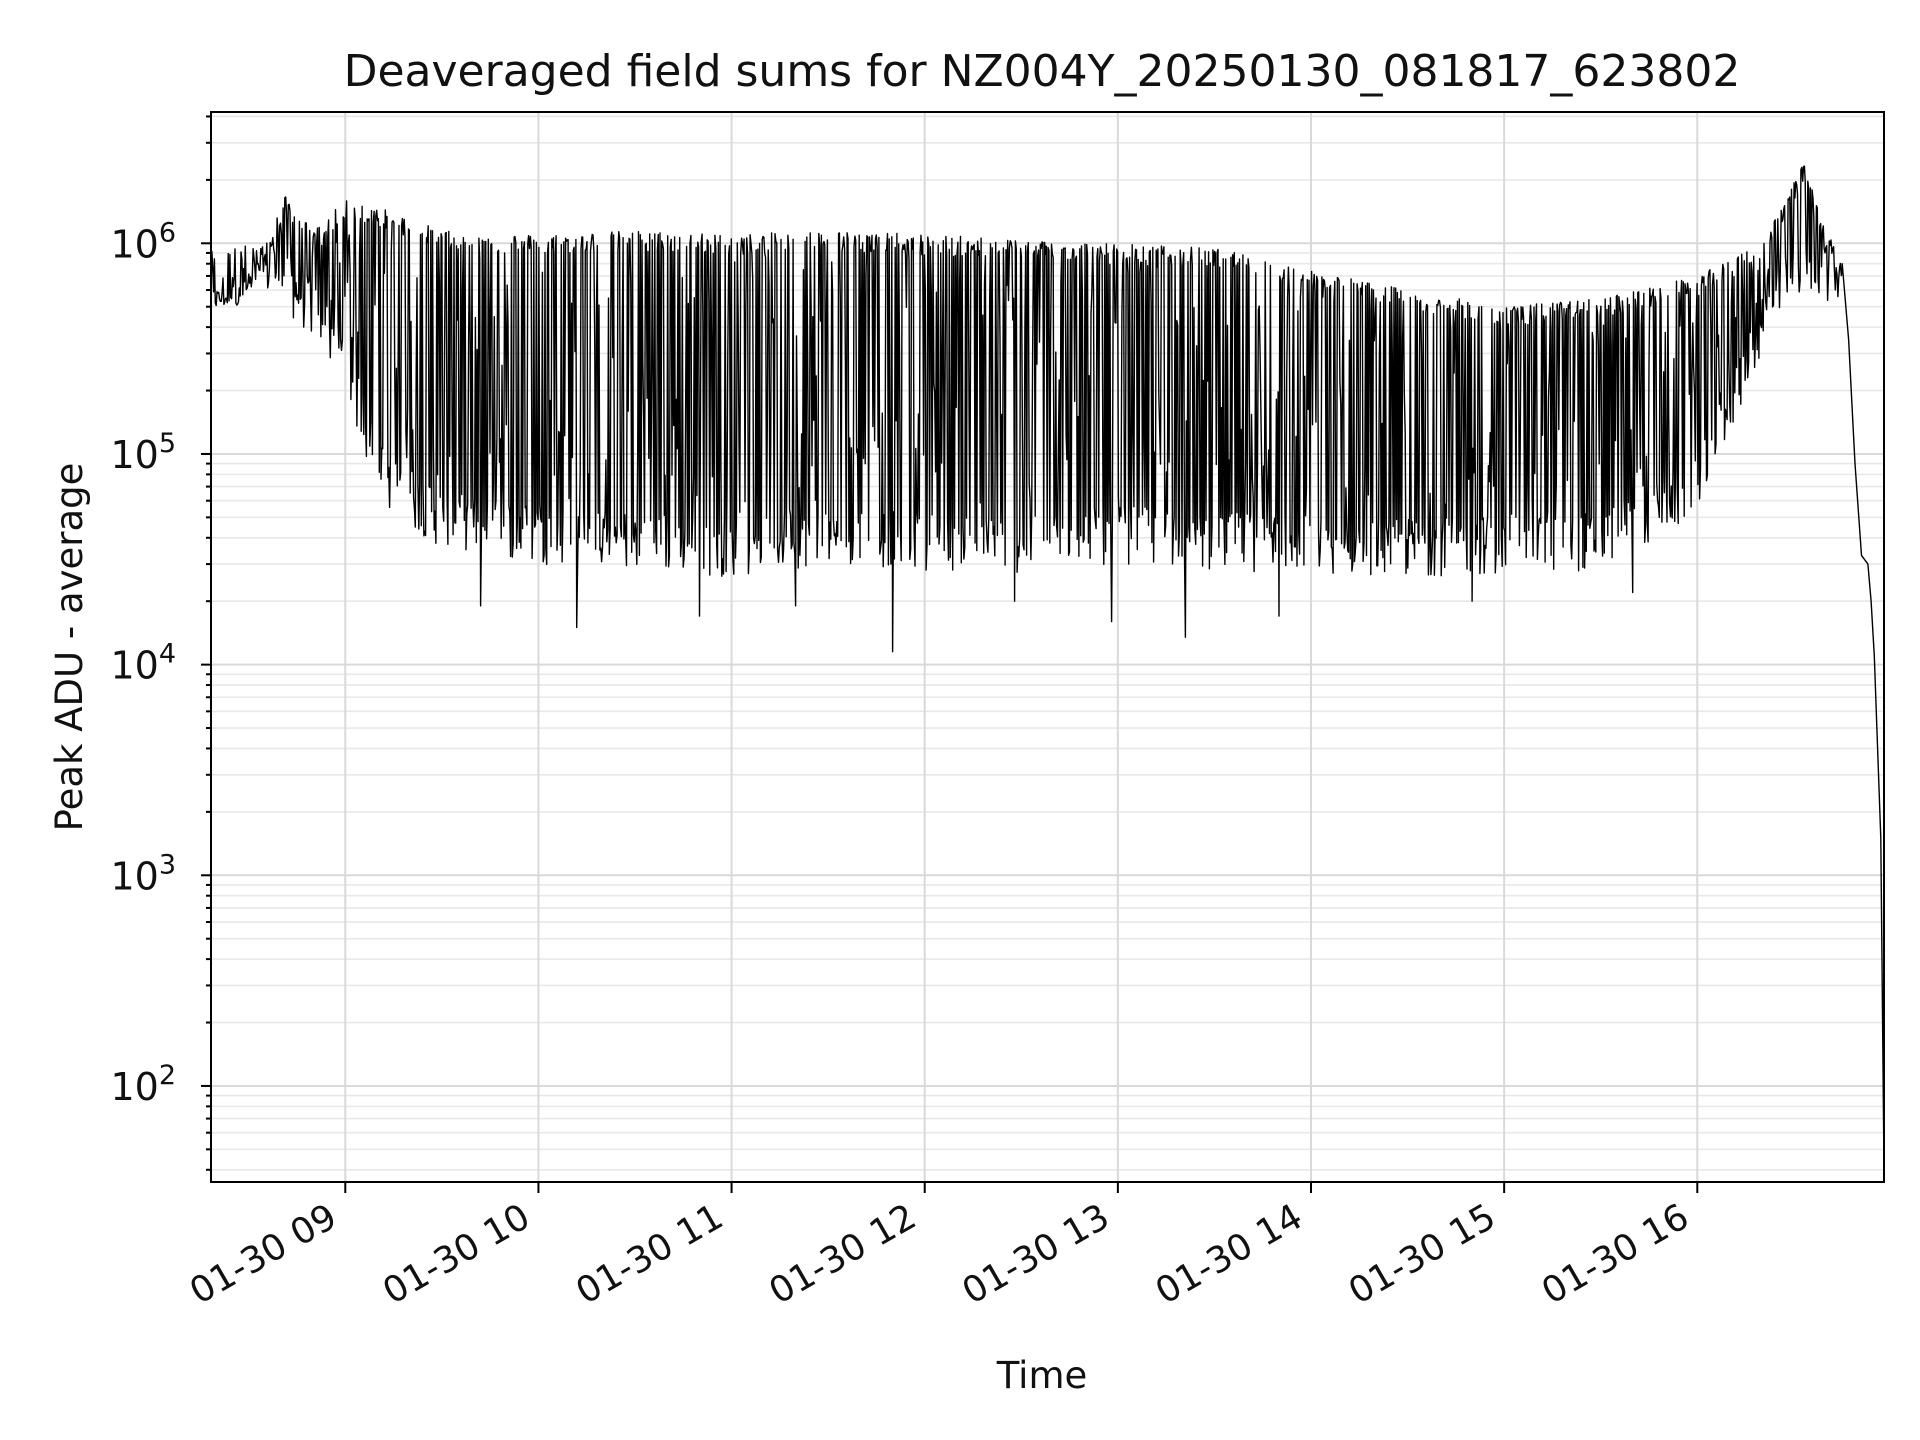 Image resolution: width=1920 pixels, height=1440 pixels. Describe the element at coordinates (69, 647) in the screenshot. I see `y-axis-label: Peak ADU - average` at that location.